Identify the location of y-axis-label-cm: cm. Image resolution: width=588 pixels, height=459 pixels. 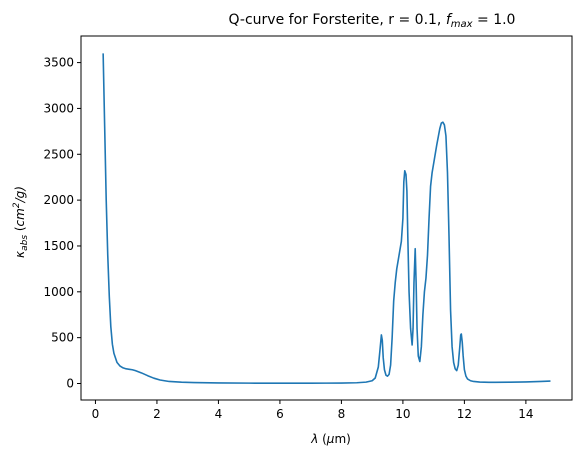
(20, 217).